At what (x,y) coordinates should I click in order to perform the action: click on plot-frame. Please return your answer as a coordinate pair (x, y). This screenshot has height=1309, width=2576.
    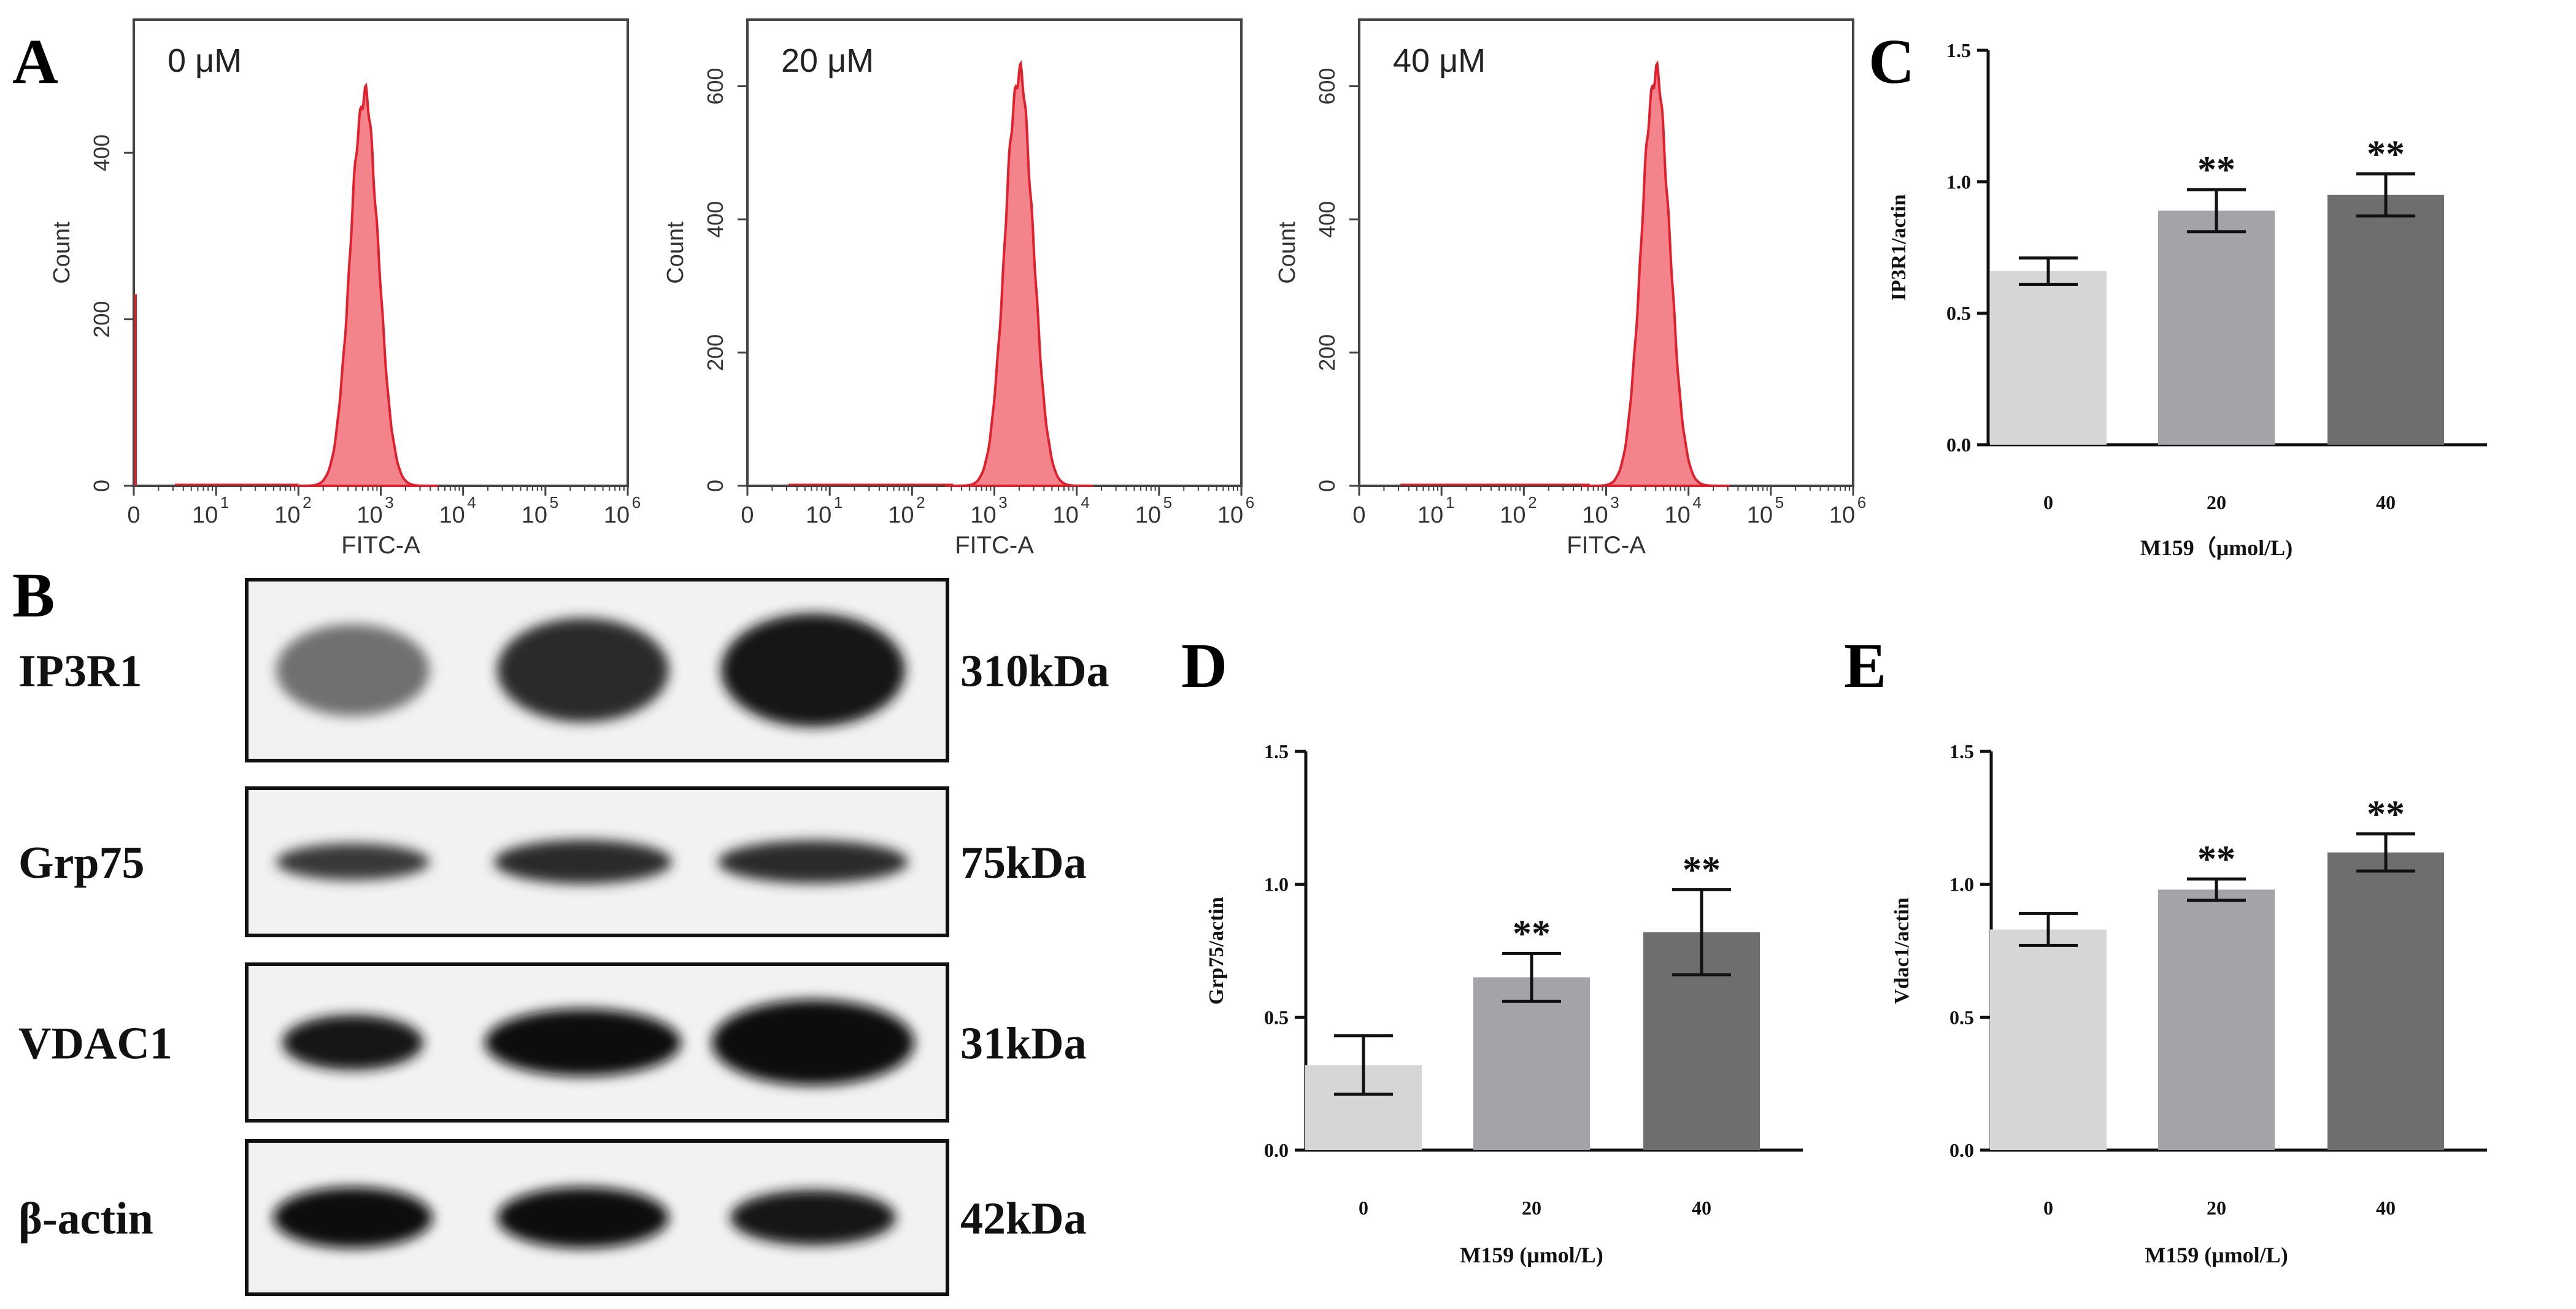
    Looking at the image, I should click on (1606, 253).